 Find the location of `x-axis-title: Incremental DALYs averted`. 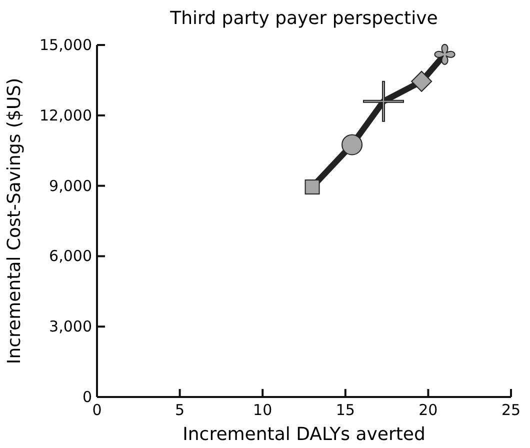

x-axis-title: Incremental DALYs averted is located at coordinates (304, 434).